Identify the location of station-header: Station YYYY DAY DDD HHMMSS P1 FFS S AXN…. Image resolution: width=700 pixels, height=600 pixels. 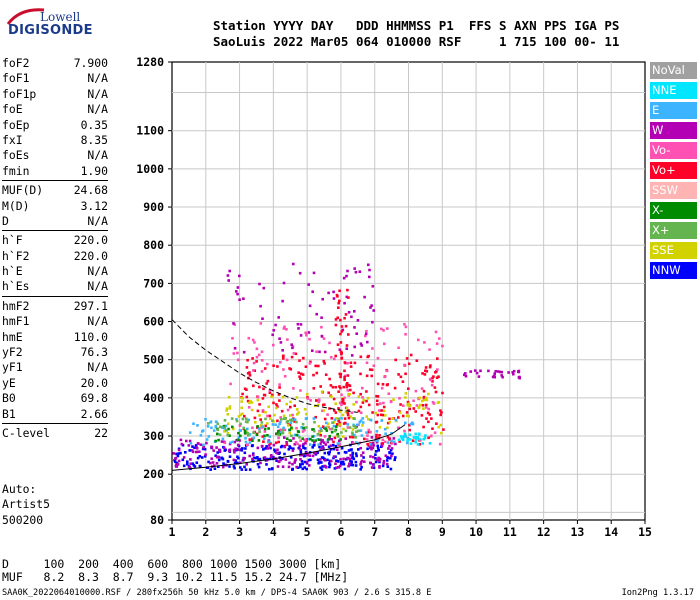
(416, 34).